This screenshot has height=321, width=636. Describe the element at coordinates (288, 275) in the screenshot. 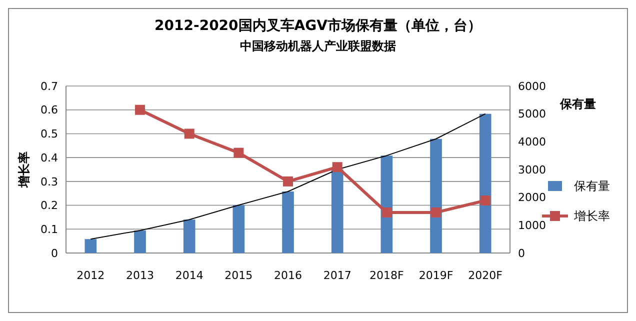

I see `x-tick-label: 2016` at that location.